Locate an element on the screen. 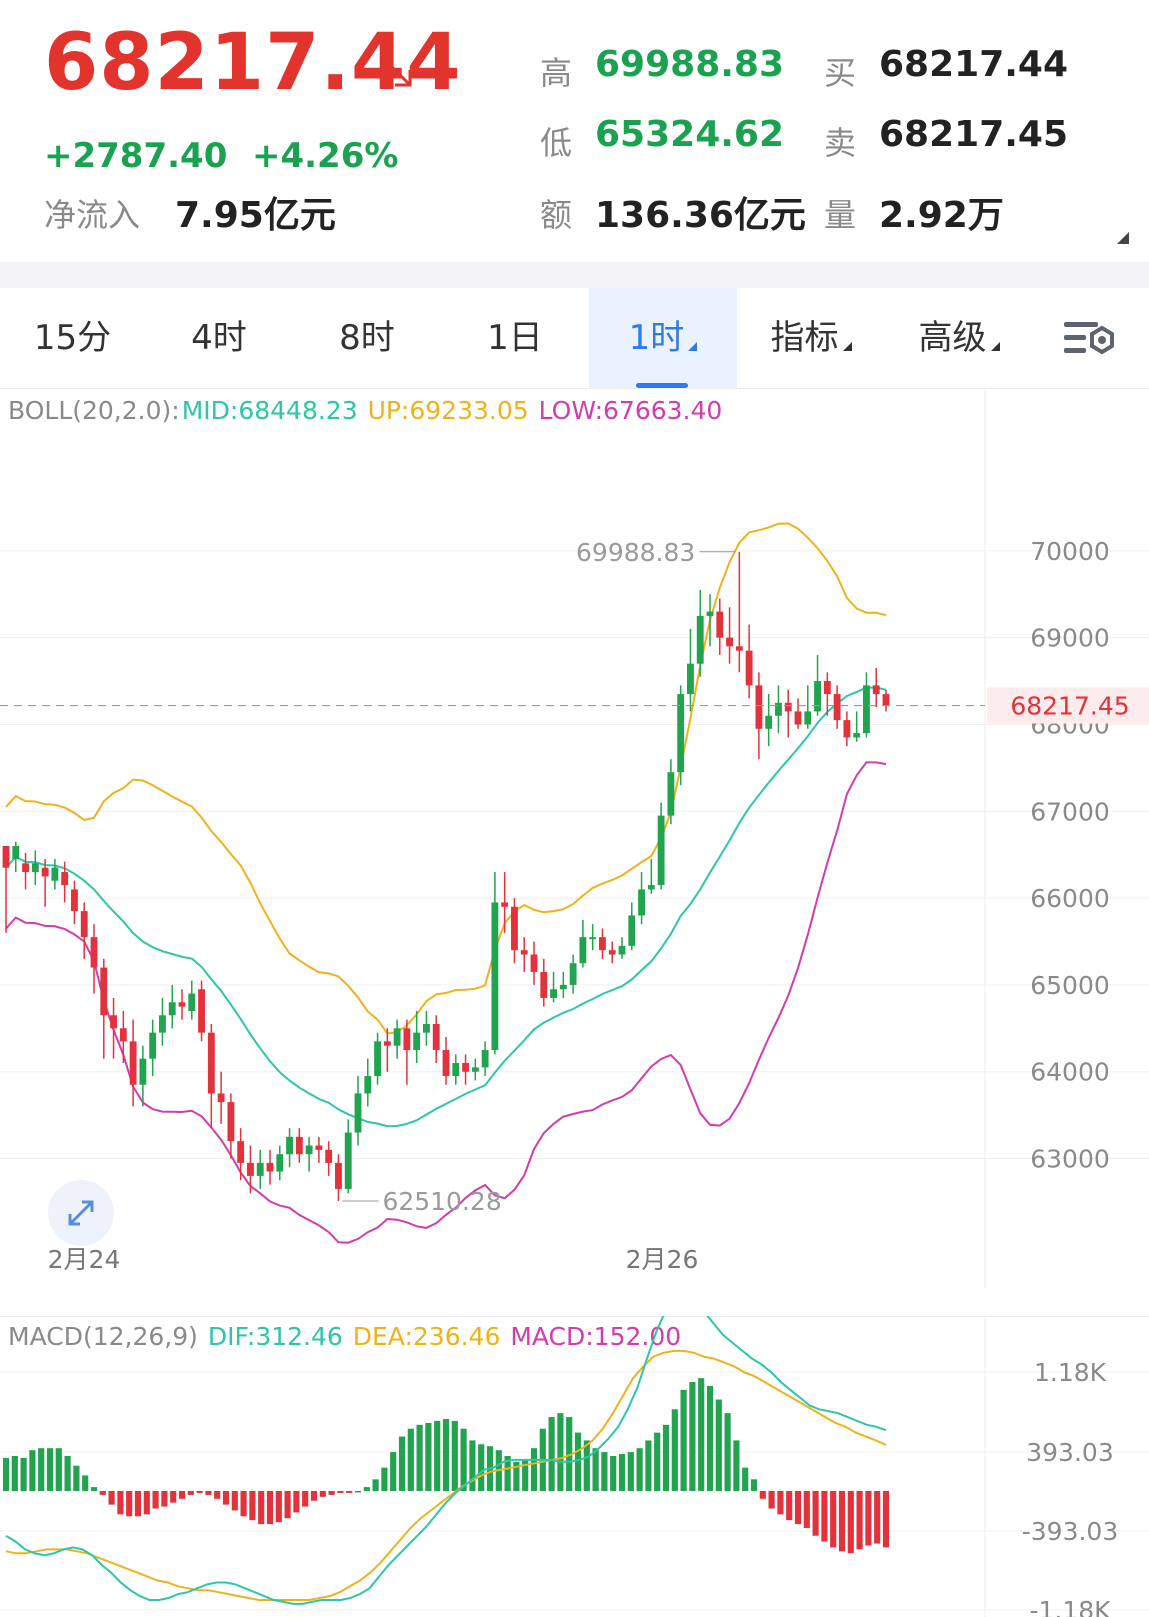 The width and height of the screenshot is (1149, 1617). y-tick-label: 69000 is located at coordinates (1070, 638).